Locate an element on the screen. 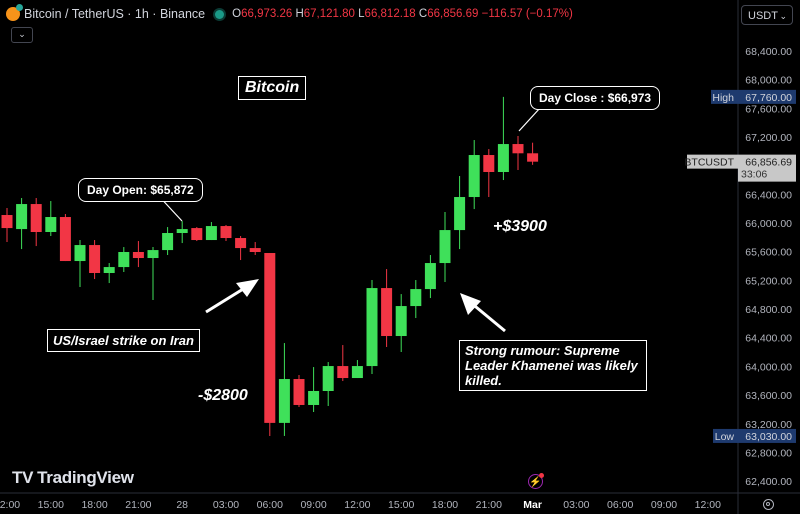  rise-label: +$3900 is located at coordinates (520, 226).